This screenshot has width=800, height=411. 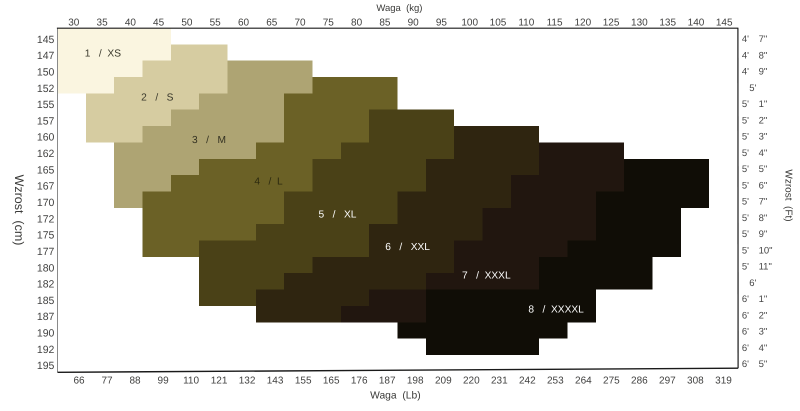 I want to click on svg-text: 80, so click(x=357, y=22).